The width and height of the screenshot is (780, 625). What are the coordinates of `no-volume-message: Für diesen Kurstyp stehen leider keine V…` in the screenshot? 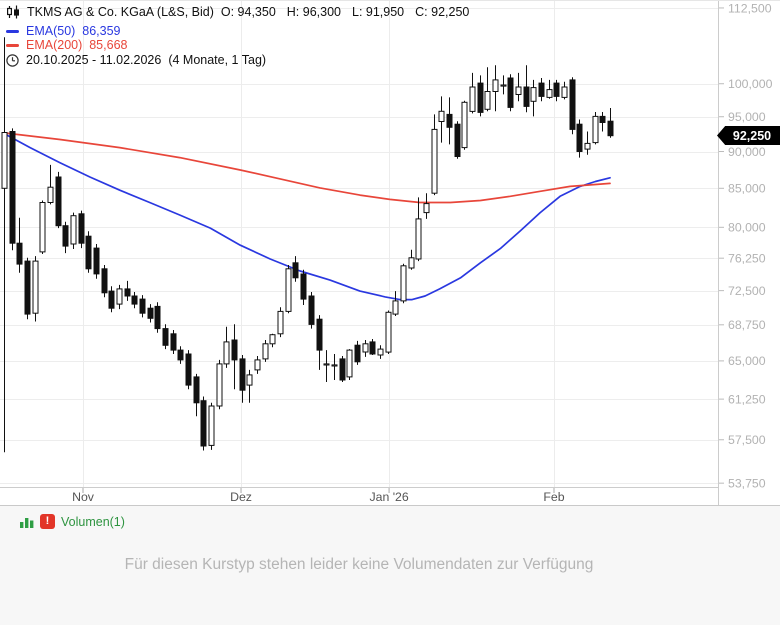 It's located at (359, 564).